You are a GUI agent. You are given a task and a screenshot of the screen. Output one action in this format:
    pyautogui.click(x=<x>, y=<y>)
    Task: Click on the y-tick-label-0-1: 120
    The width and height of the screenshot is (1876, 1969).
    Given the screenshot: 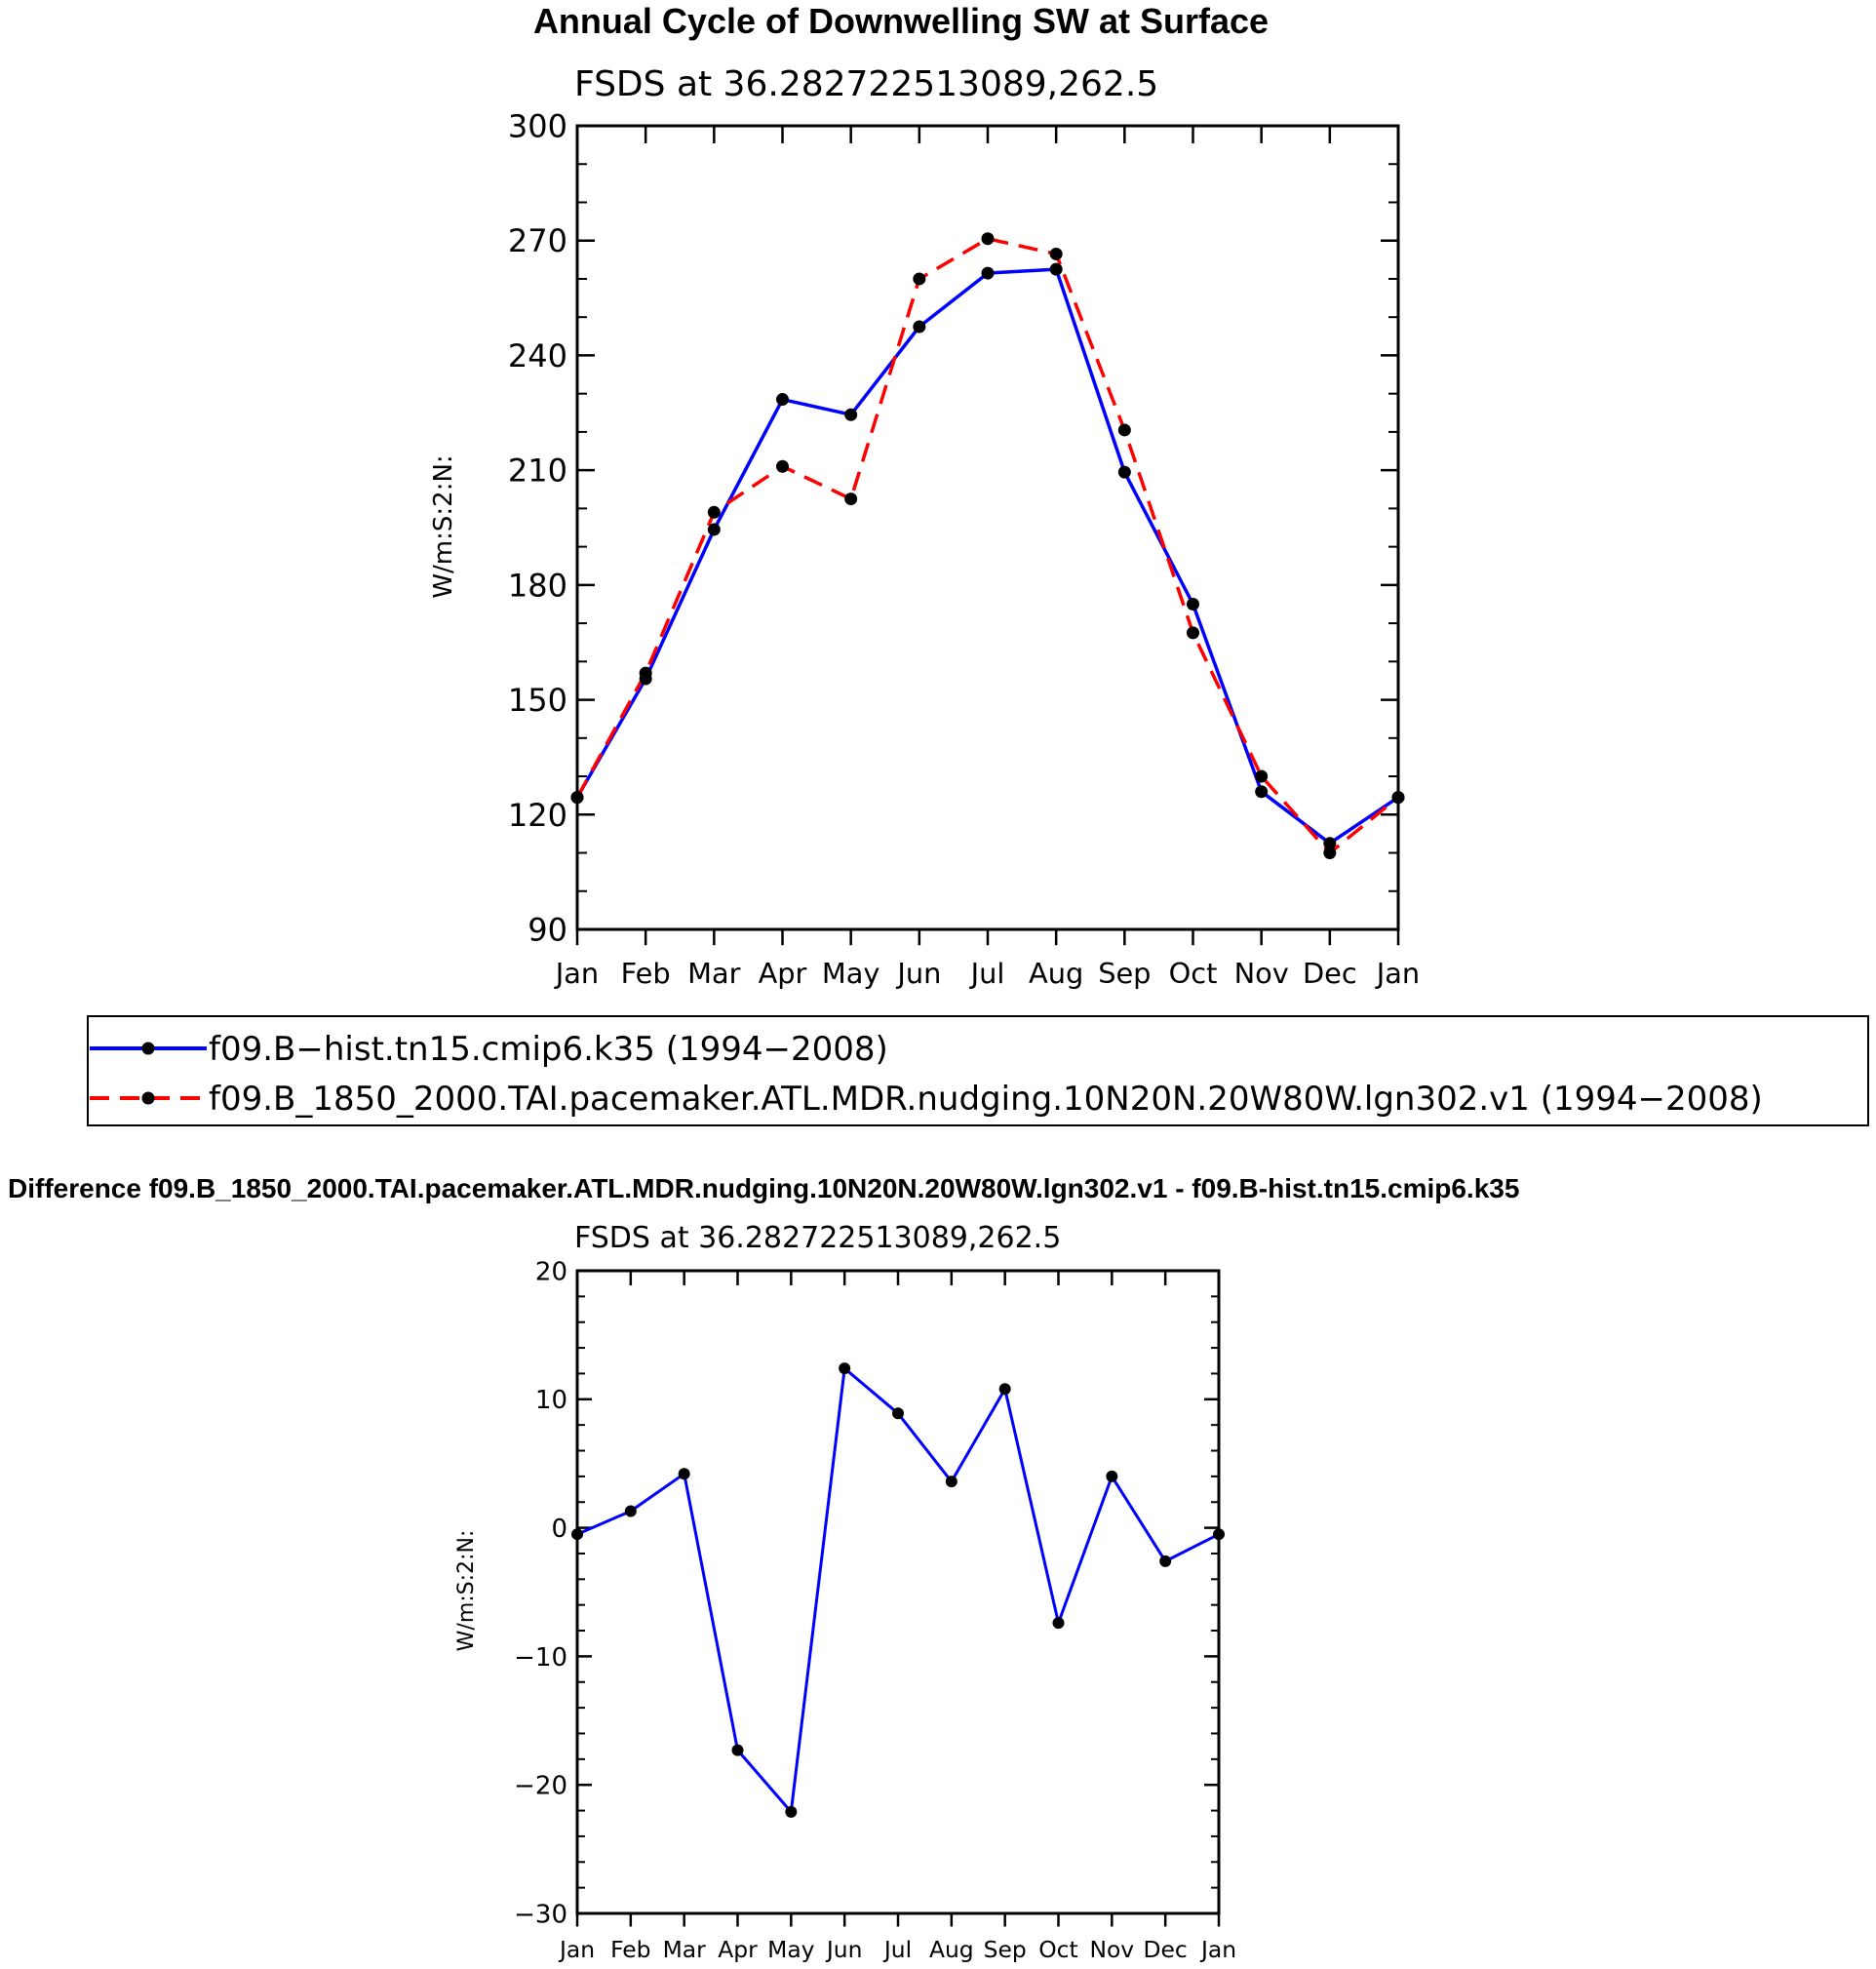 What is the action you would take?
    pyautogui.click(x=537, y=815)
    